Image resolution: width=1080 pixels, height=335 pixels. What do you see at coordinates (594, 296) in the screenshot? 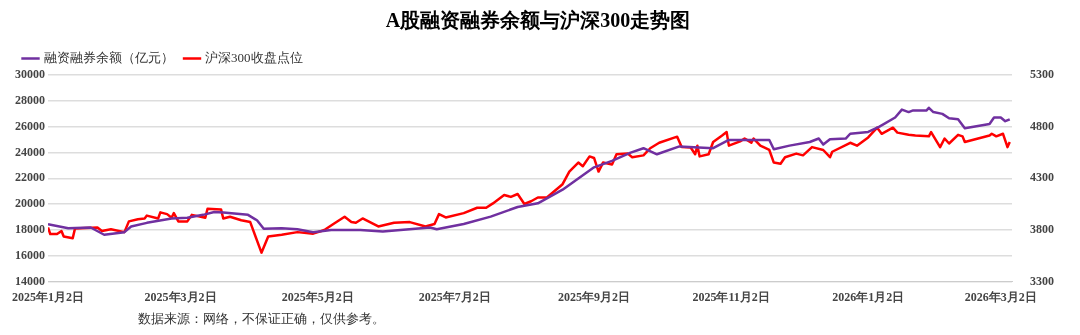
I see `x-tick-label: 2025年9月2日` at bounding box center [594, 296].